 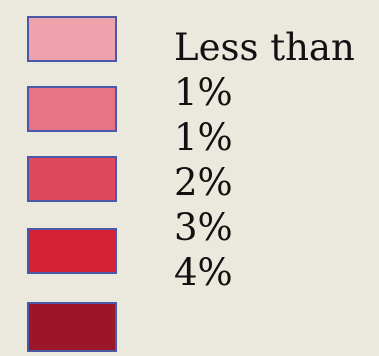 What do you see at coordinates (203, 182) in the screenshot?
I see `legend-label-4: 2%` at bounding box center [203, 182].